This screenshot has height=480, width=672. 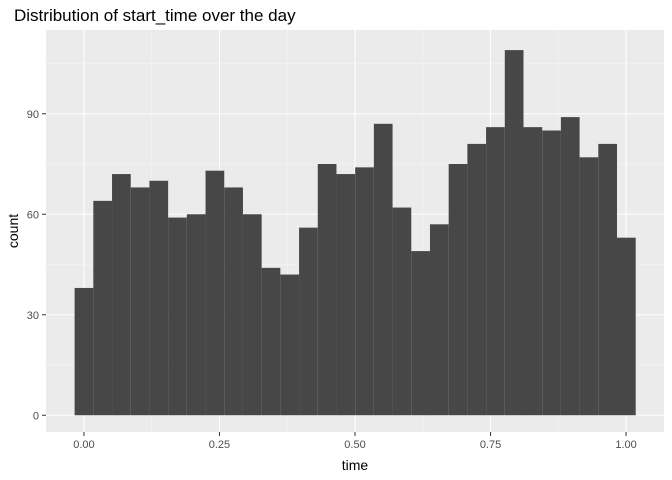 What do you see at coordinates (83, 445) in the screenshot?
I see `x-tick-label: 0.00` at bounding box center [83, 445].